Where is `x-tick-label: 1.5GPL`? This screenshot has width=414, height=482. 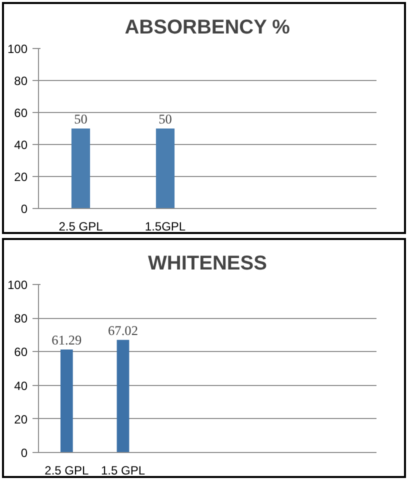
x-tick-label: 1.5GPL is located at coordinates (165, 227).